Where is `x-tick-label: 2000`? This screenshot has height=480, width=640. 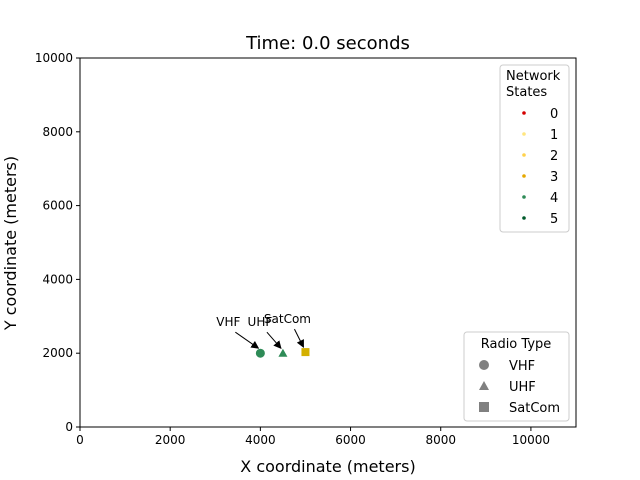
x-tick-label: 2000 is located at coordinates (170, 440).